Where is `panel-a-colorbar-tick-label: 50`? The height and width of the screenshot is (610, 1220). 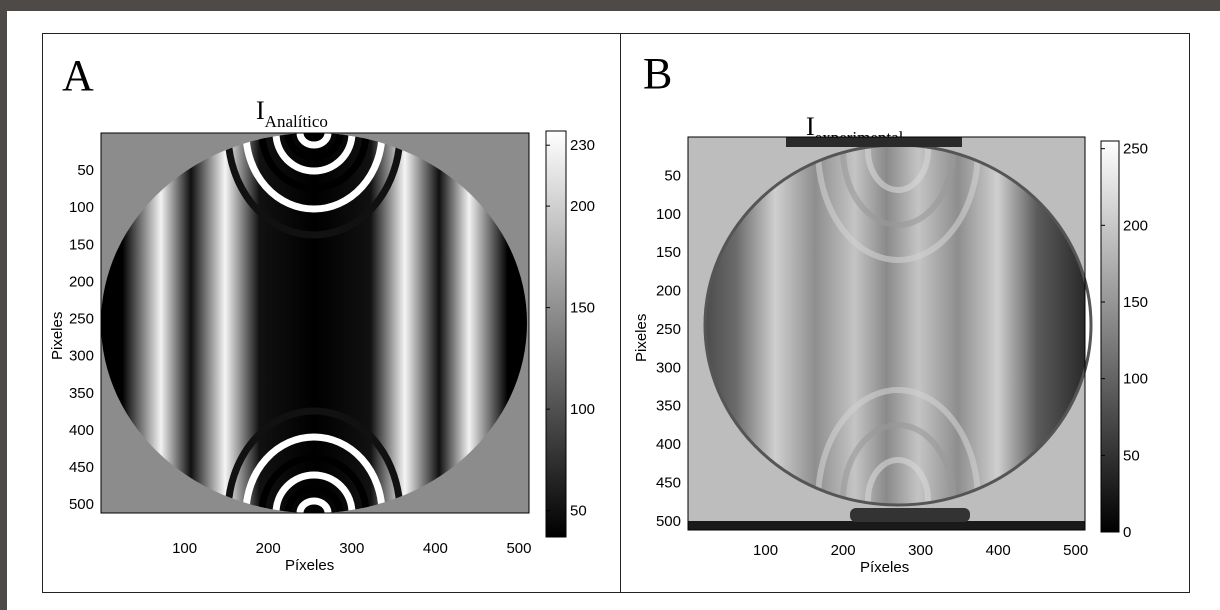
panel-a-colorbar-tick-label: 50 is located at coordinates (578, 511).